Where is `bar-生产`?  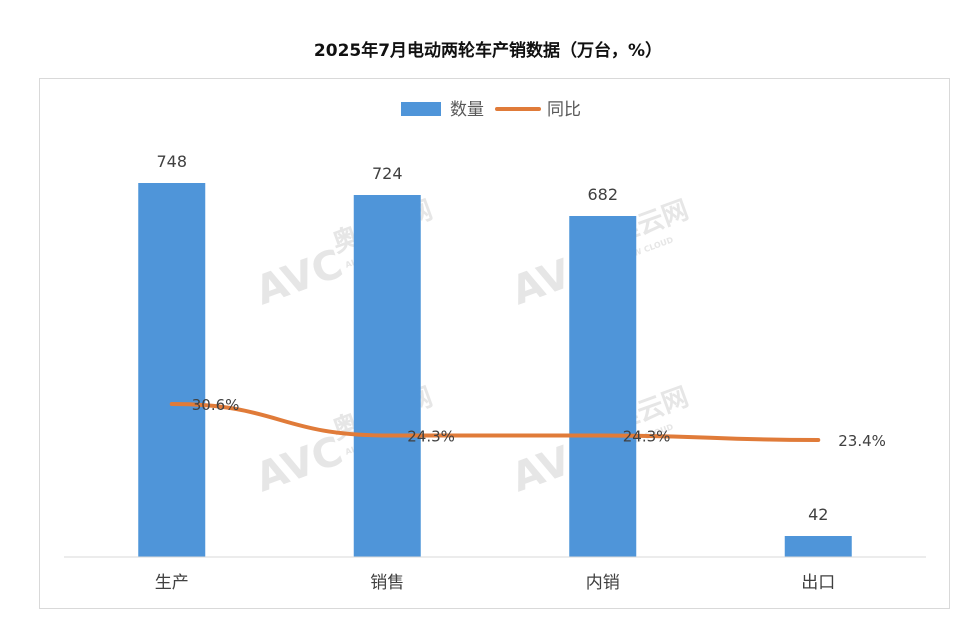 bar-生产 is located at coordinates (172, 370).